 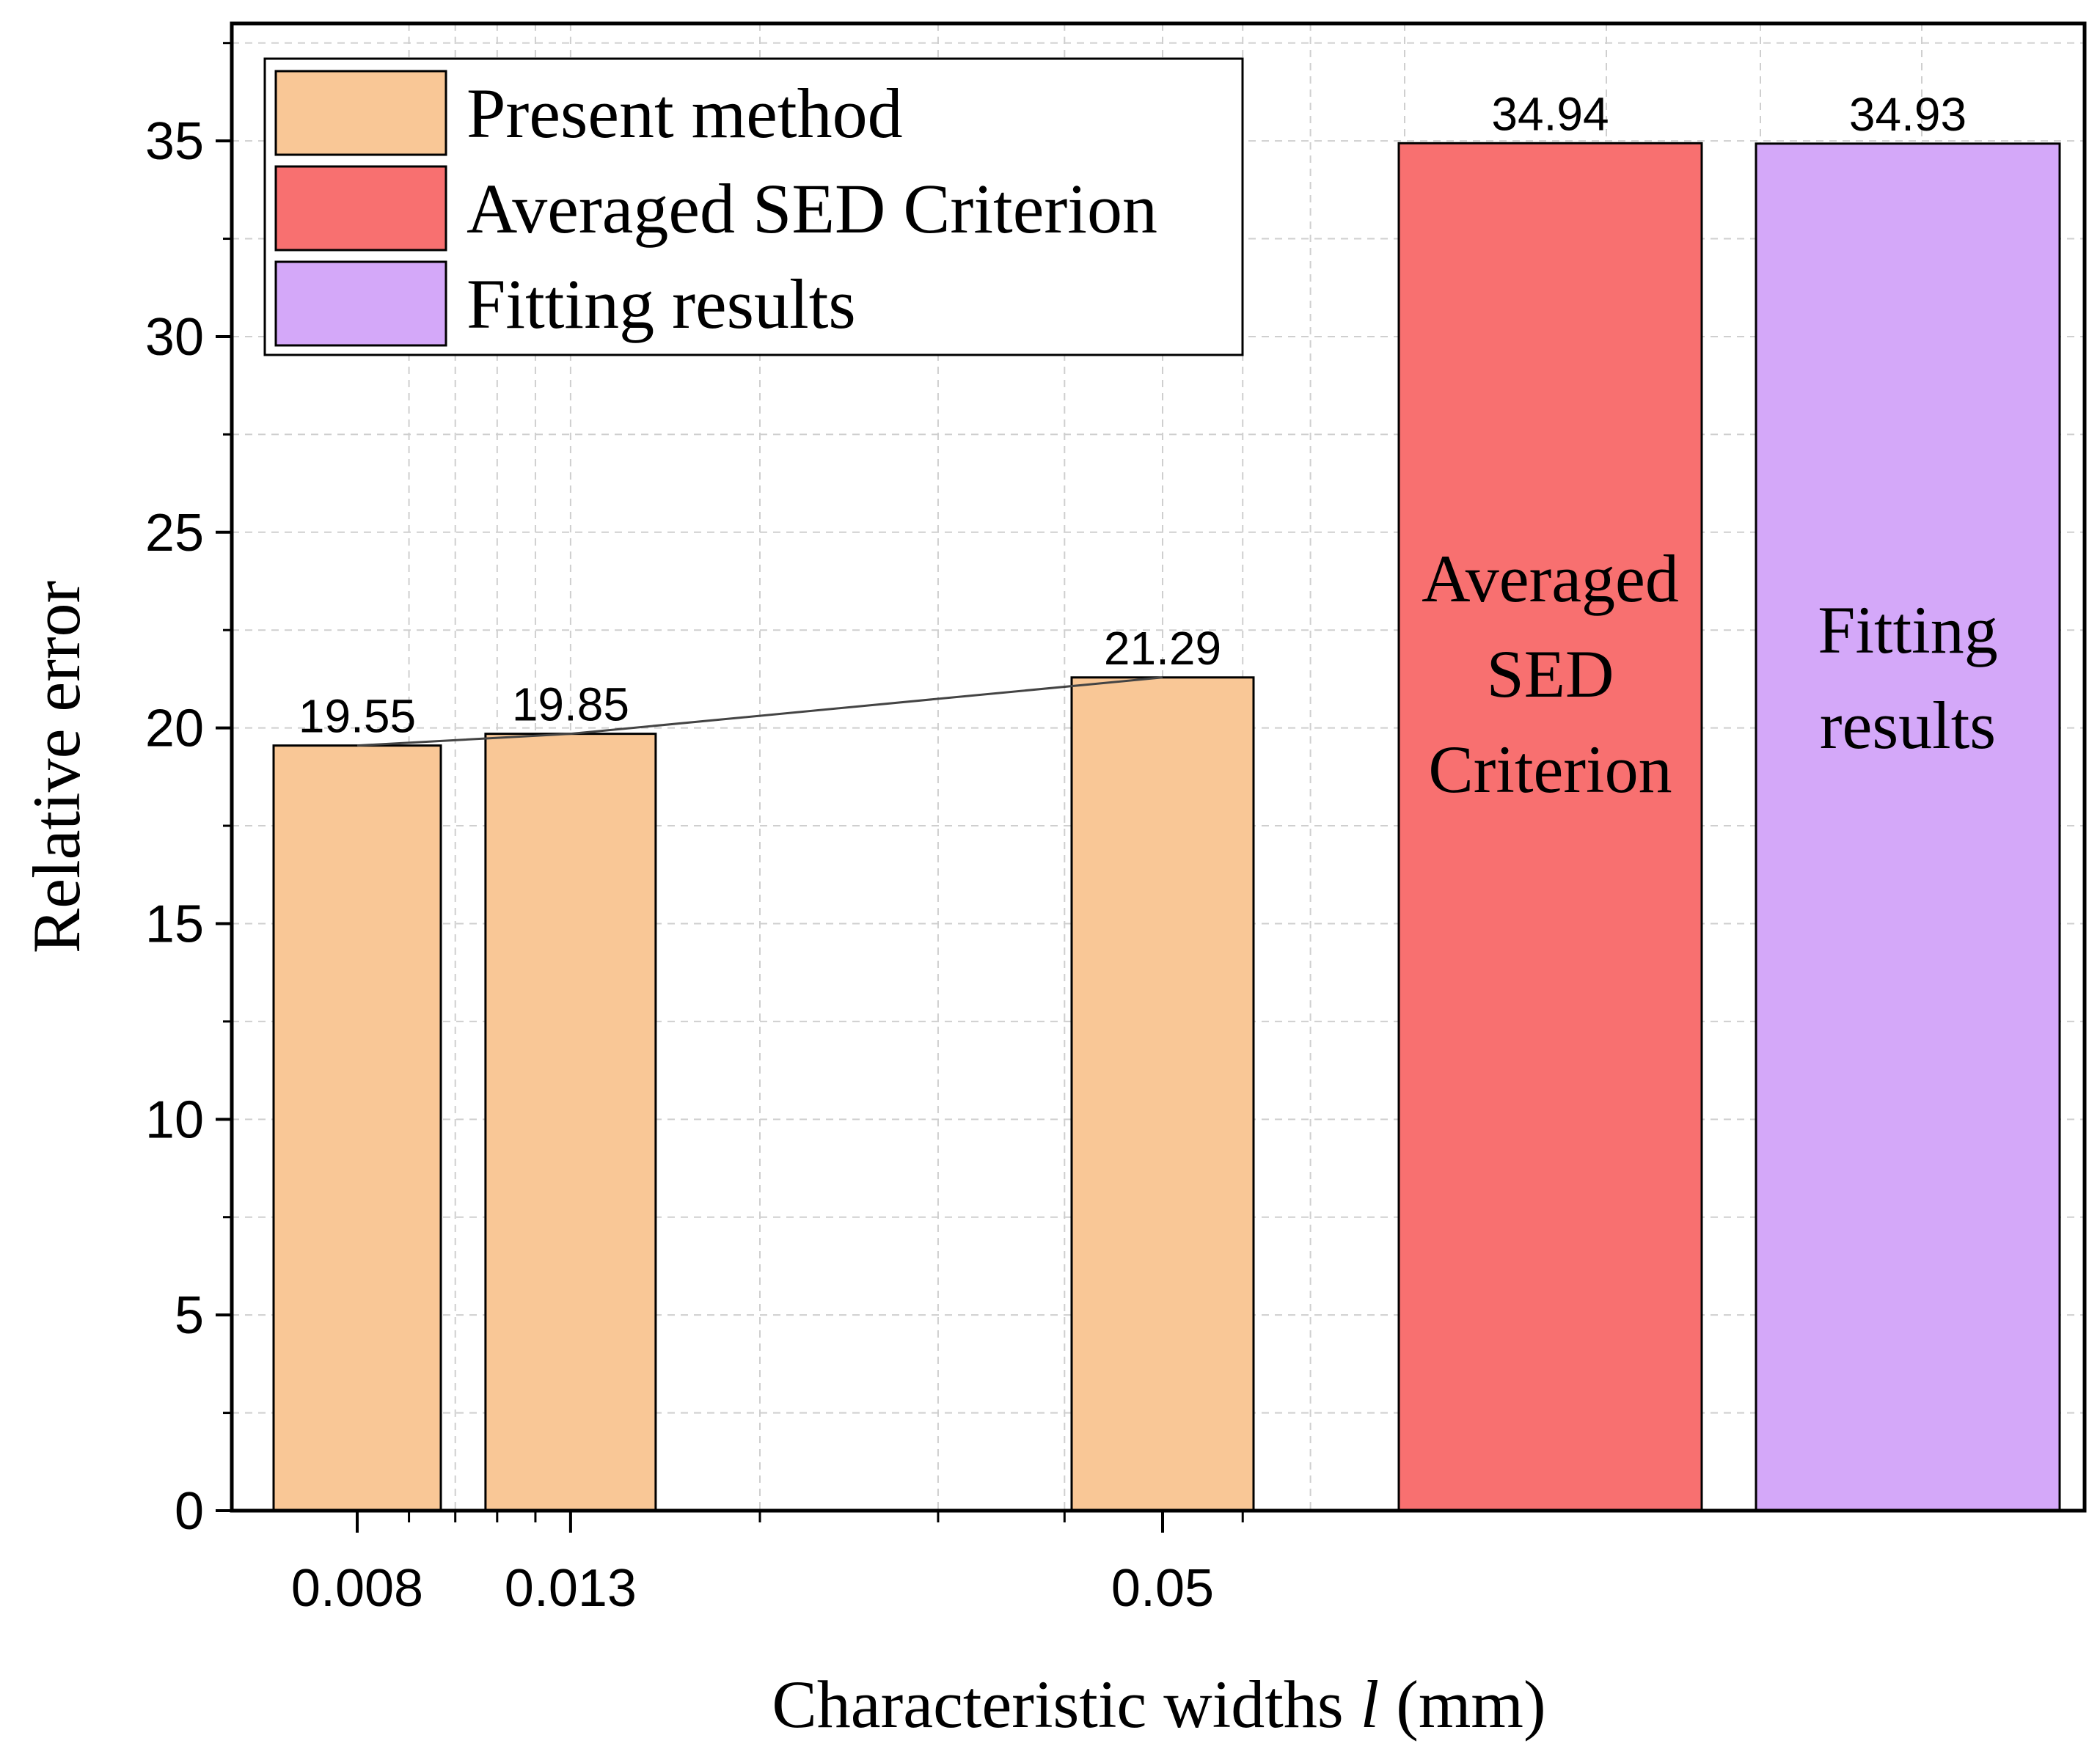 I want to click on y-tick-label: 10, so click(x=175, y=1119).